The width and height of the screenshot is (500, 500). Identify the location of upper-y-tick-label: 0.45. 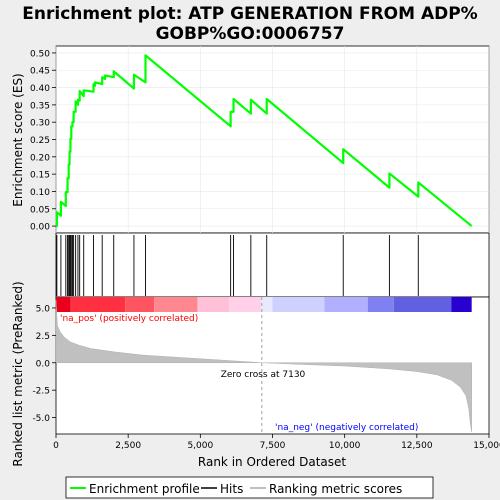
(40, 72).